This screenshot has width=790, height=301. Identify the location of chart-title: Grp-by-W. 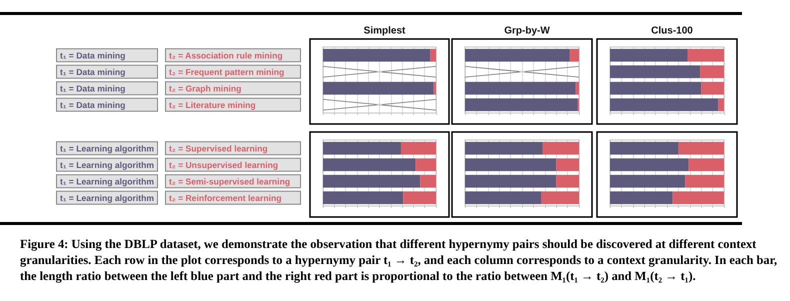
(527, 31).